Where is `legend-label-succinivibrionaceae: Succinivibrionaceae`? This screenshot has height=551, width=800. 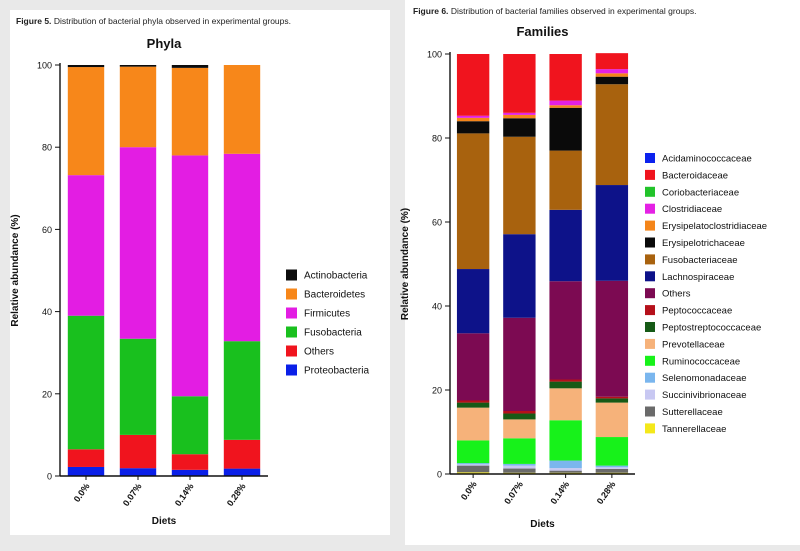
legend-label-succinivibrionaceae: Succinivibrionaceae is located at coordinates (704, 395).